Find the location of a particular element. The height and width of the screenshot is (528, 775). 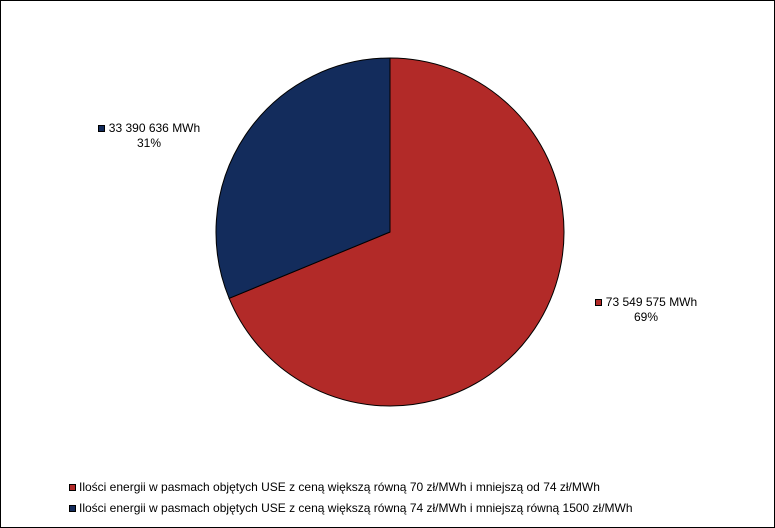

data-label-slice-2: 33 390 636 MWh 31% is located at coordinates (149, 136).